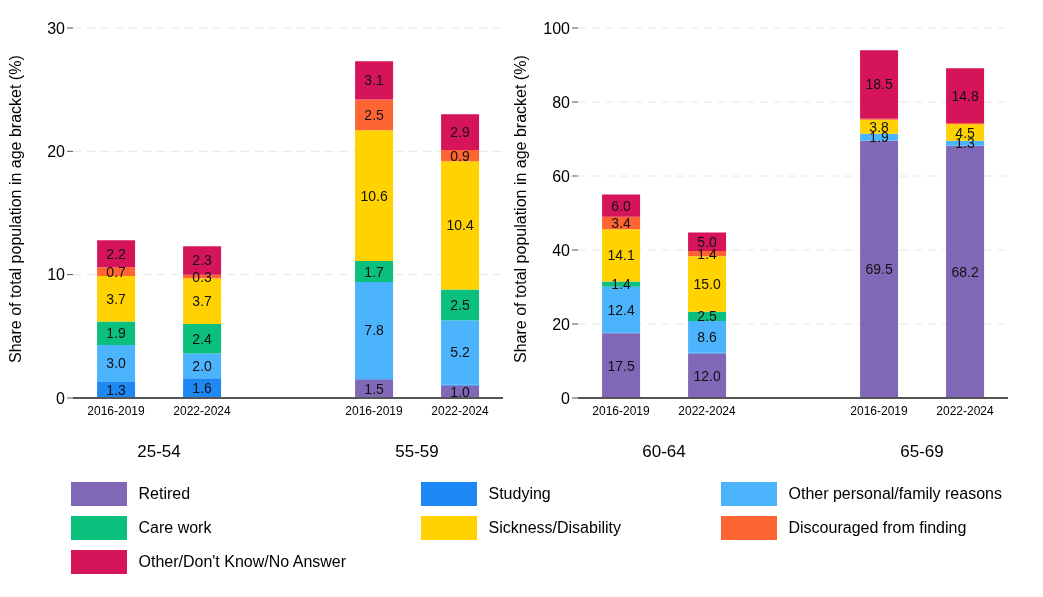  Describe the element at coordinates (56, 275) in the screenshot. I see `y-tick-label: 10` at that location.